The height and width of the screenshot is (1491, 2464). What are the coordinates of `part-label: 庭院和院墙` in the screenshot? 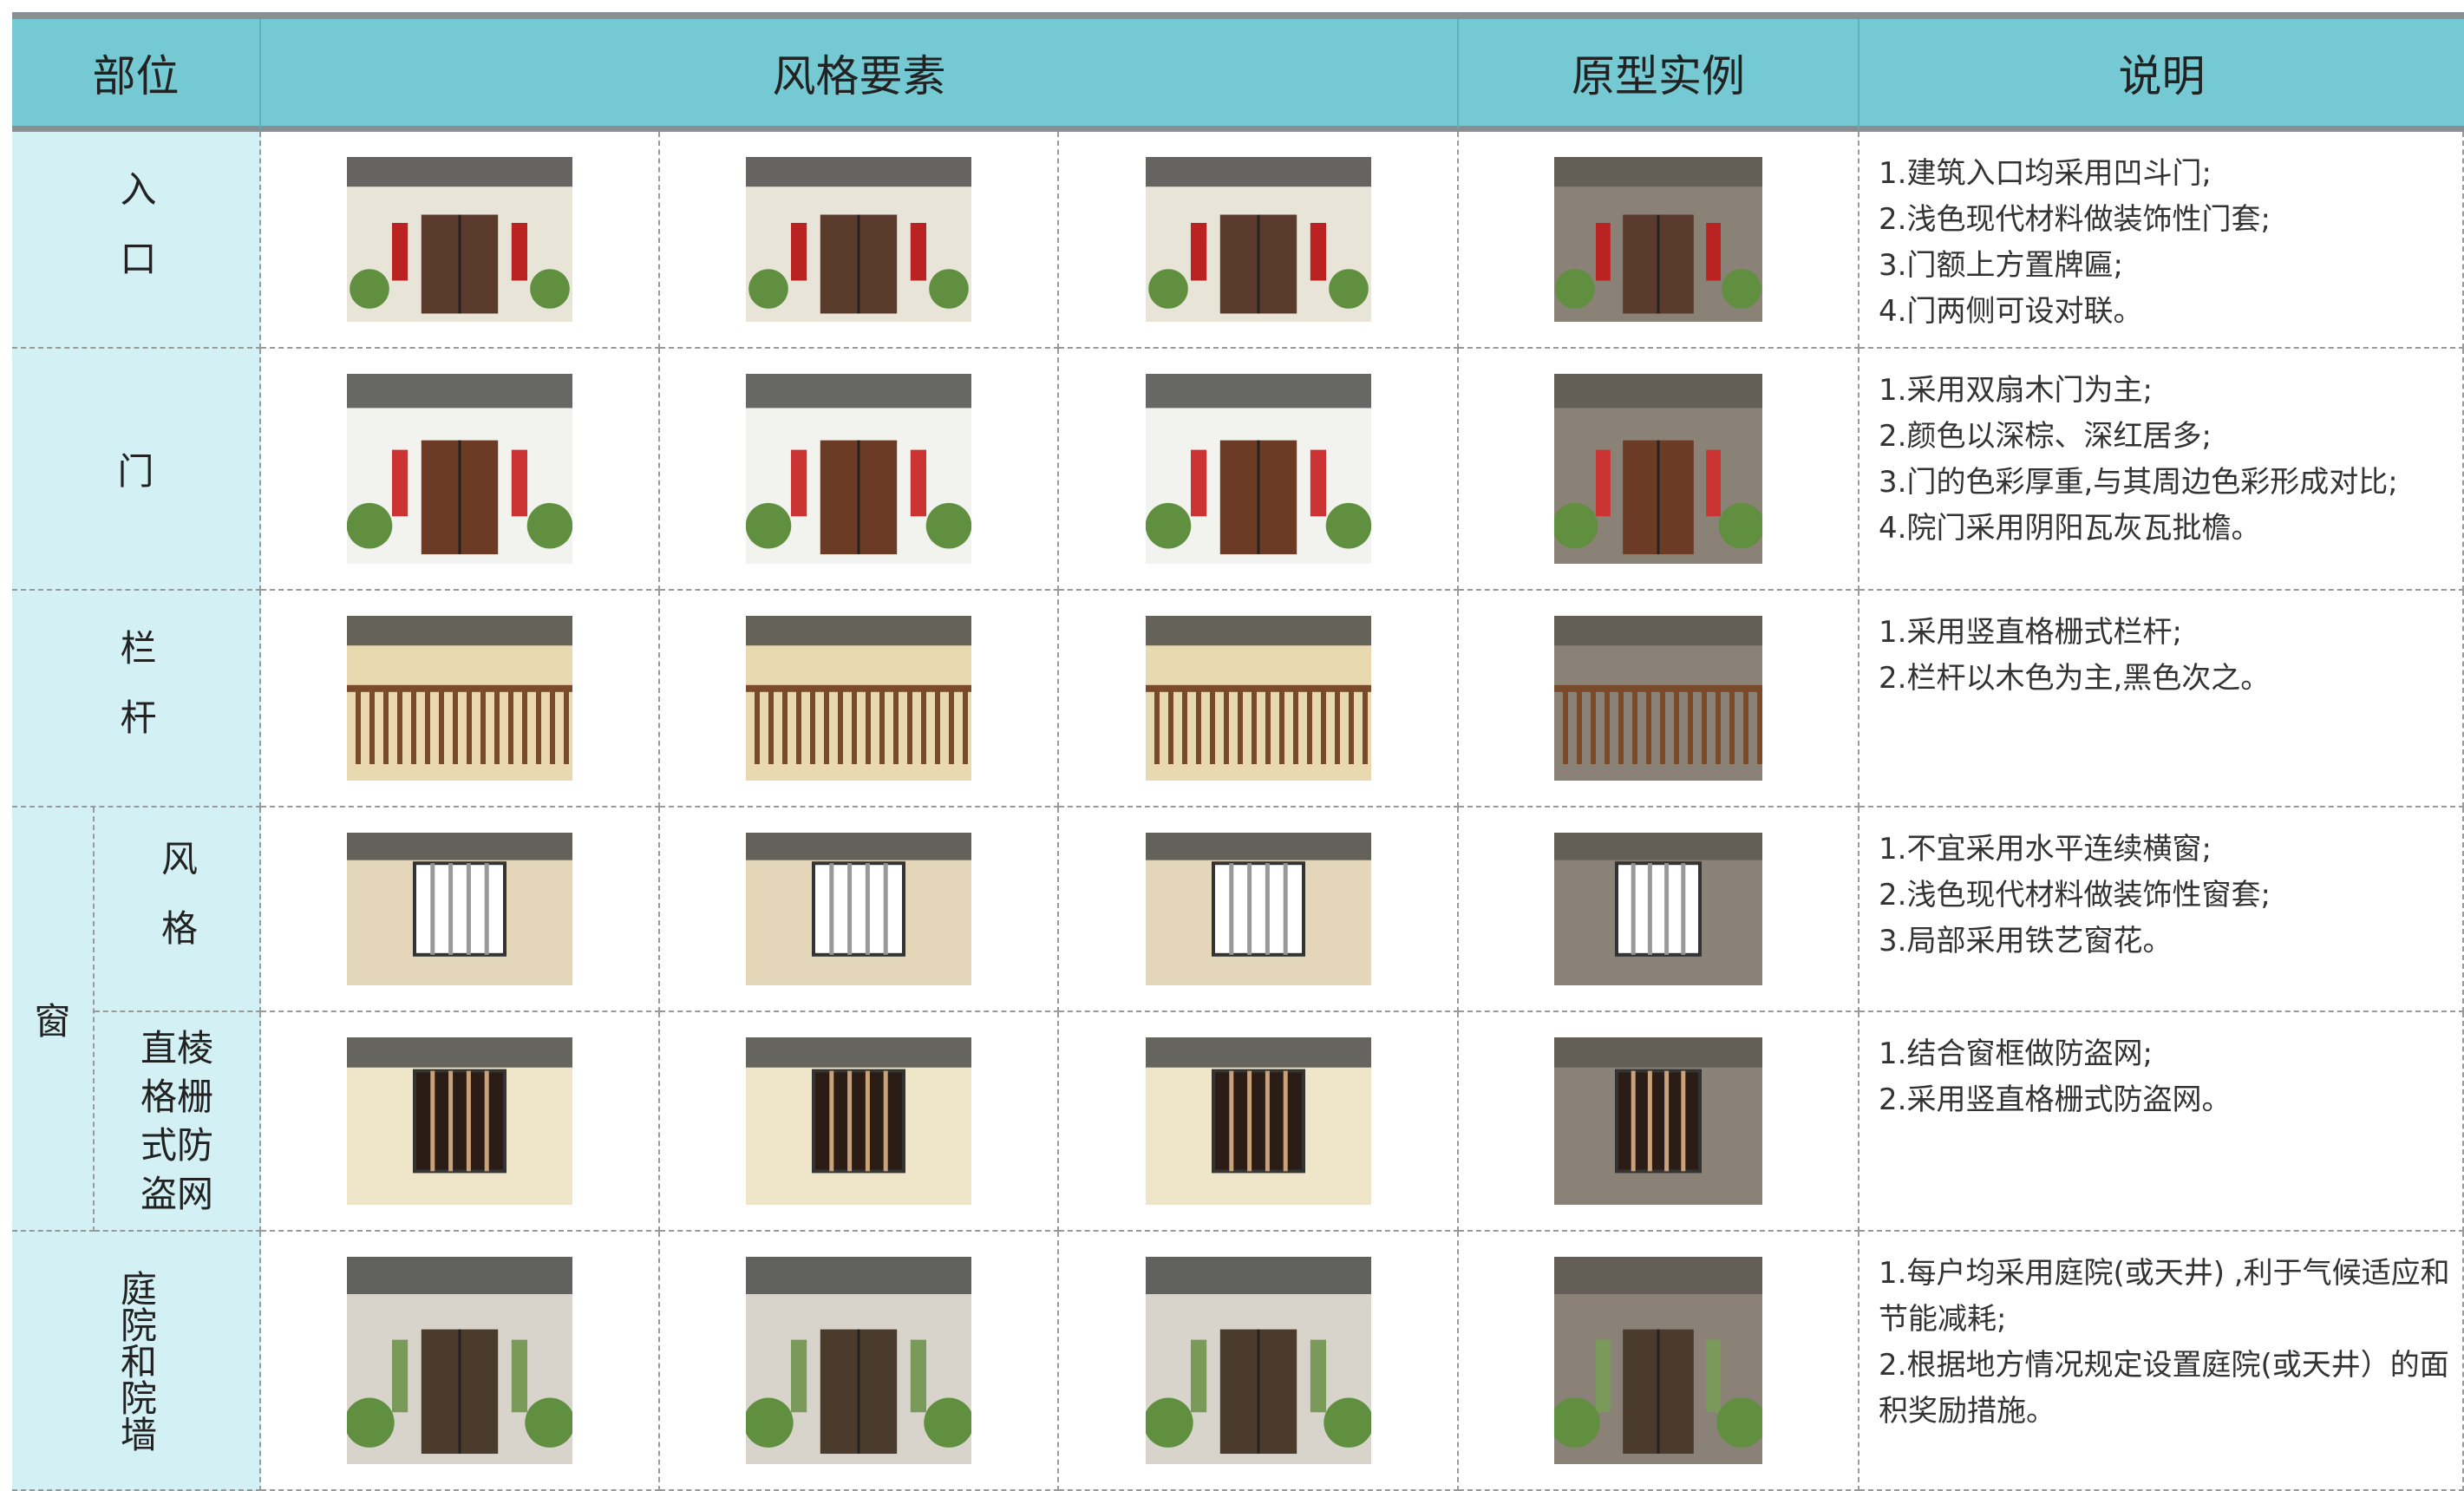 It's located at (136, 1360).